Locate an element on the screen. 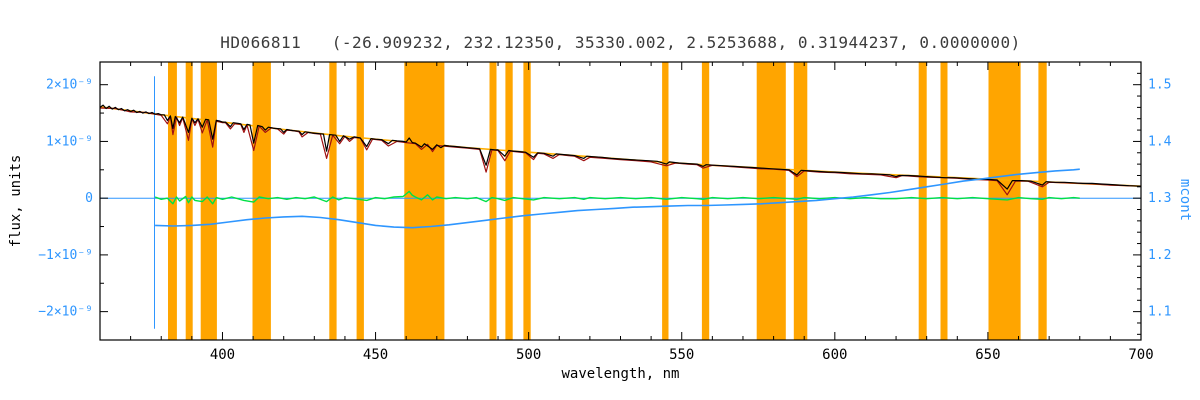 The image size is (1200, 400). x-tick-label: 450 is located at coordinates (375, 355).